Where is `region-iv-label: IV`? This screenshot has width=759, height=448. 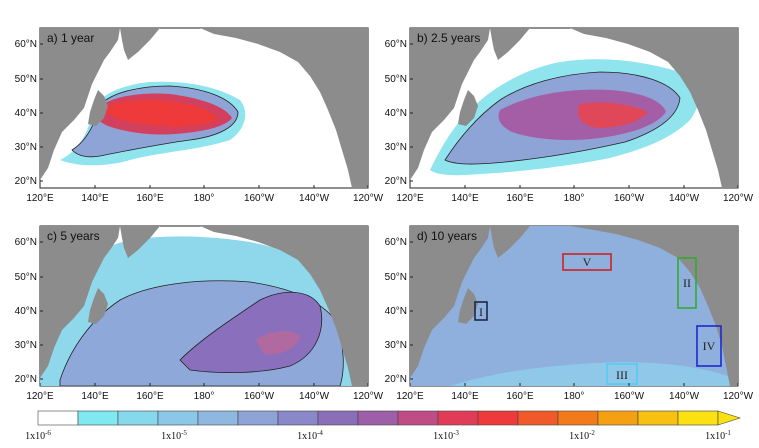 region-iv-label: IV is located at coordinates (709, 346).